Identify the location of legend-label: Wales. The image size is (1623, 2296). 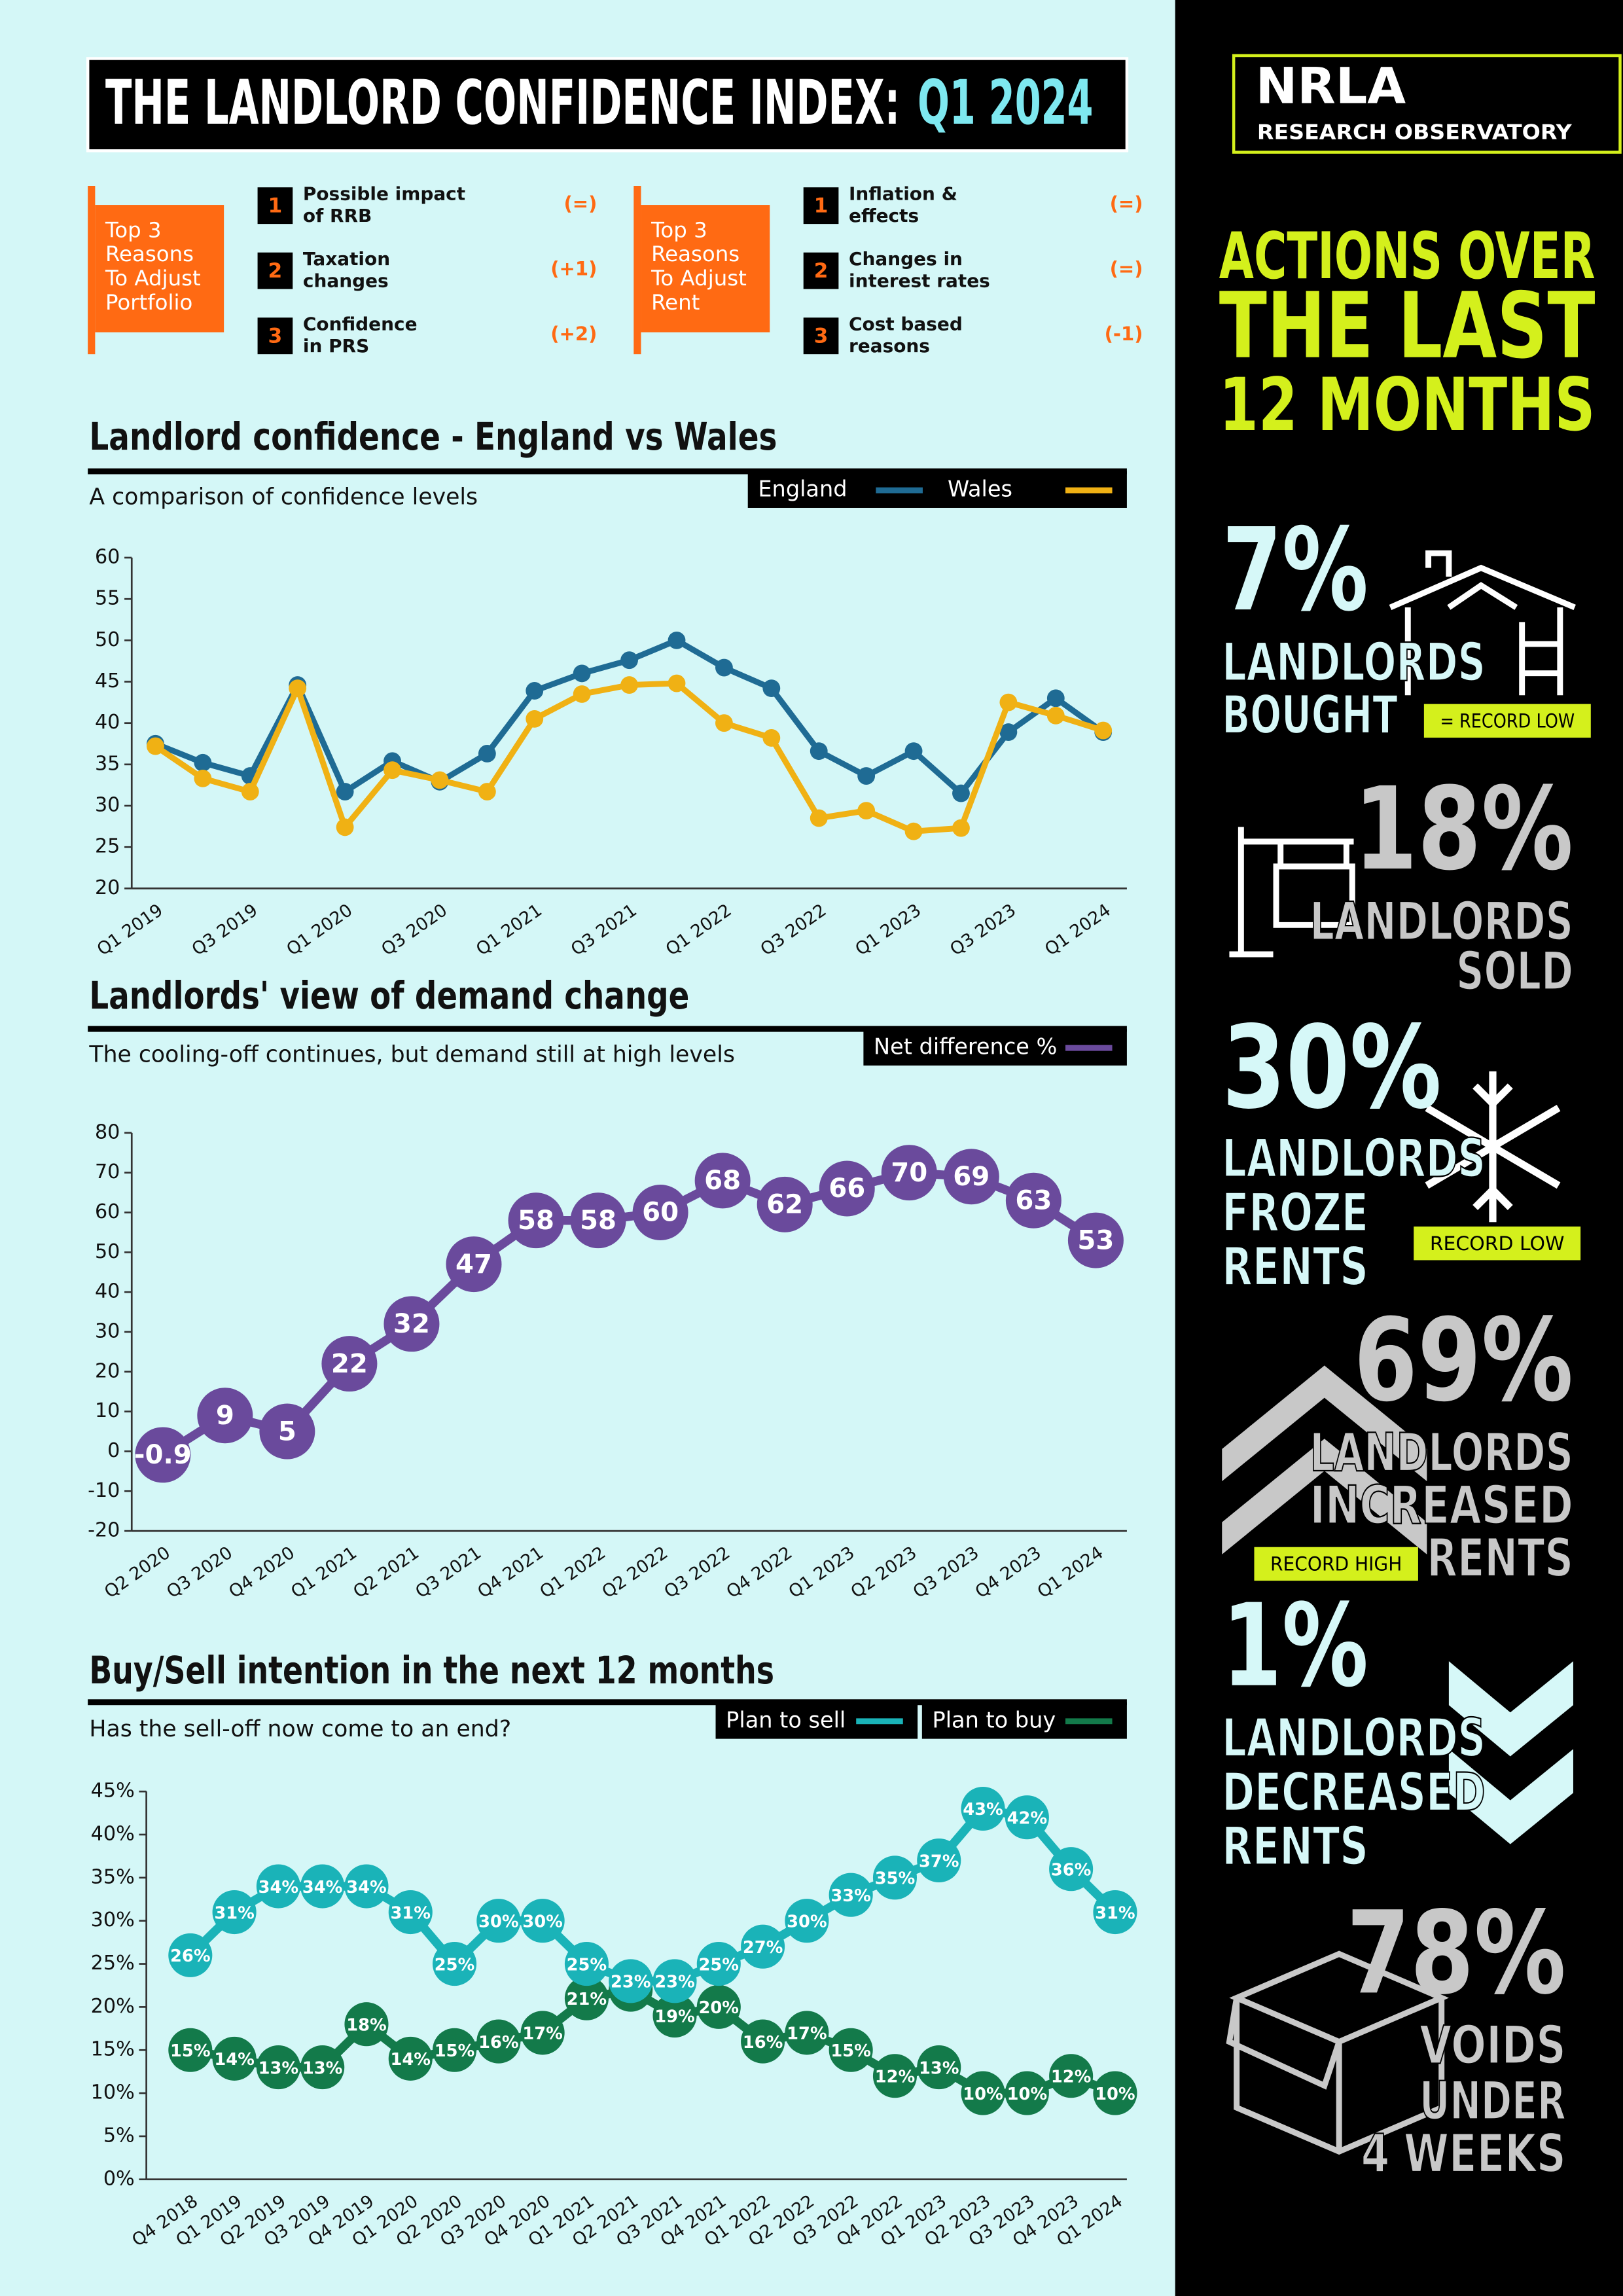
(980, 489).